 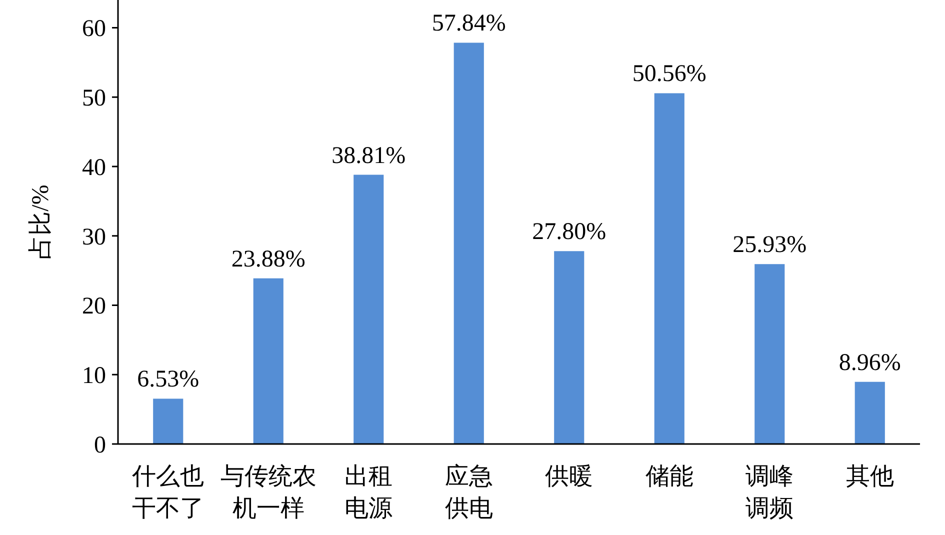 What do you see at coordinates (669, 74) in the screenshot?
I see `data-label: 50.56%` at bounding box center [669, 74].